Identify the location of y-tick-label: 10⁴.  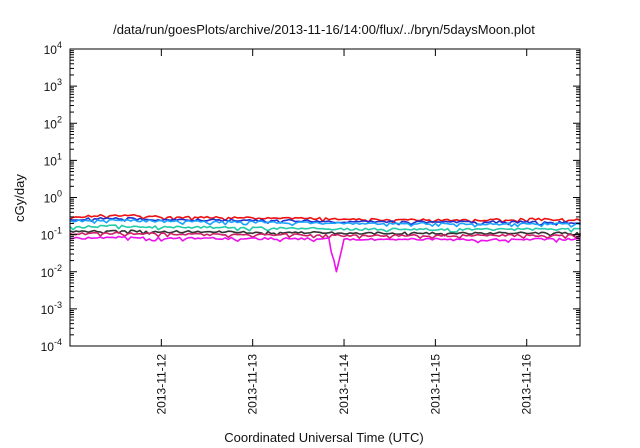
(53, 48).